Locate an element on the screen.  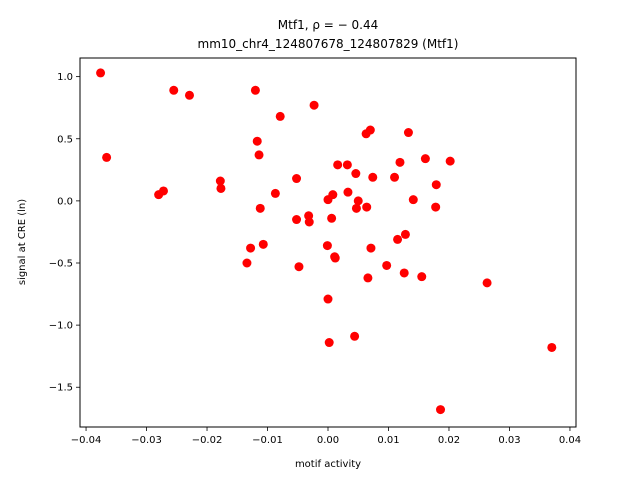
chart-title-line2: mm10_chr4_124807678_124807829 (Mtf1) is located at coordinates (328, 44).